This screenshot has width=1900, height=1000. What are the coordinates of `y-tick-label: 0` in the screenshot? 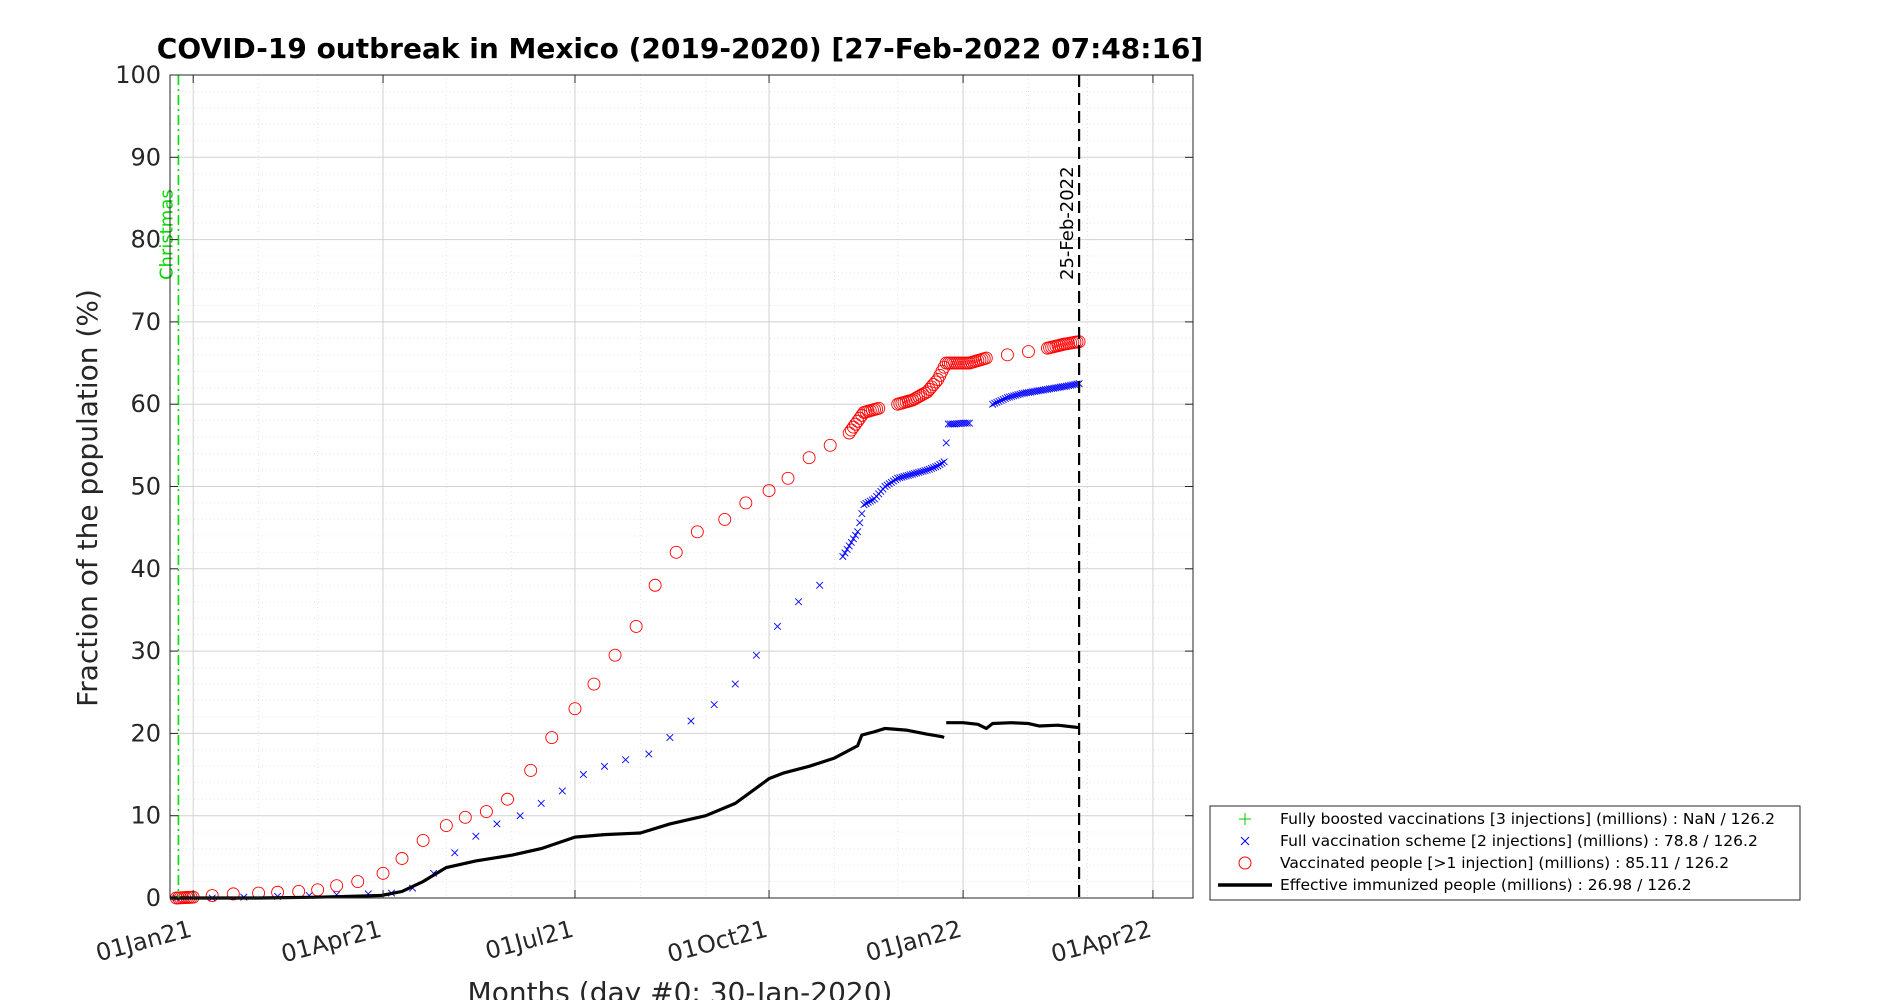 It's located at (153, 898).